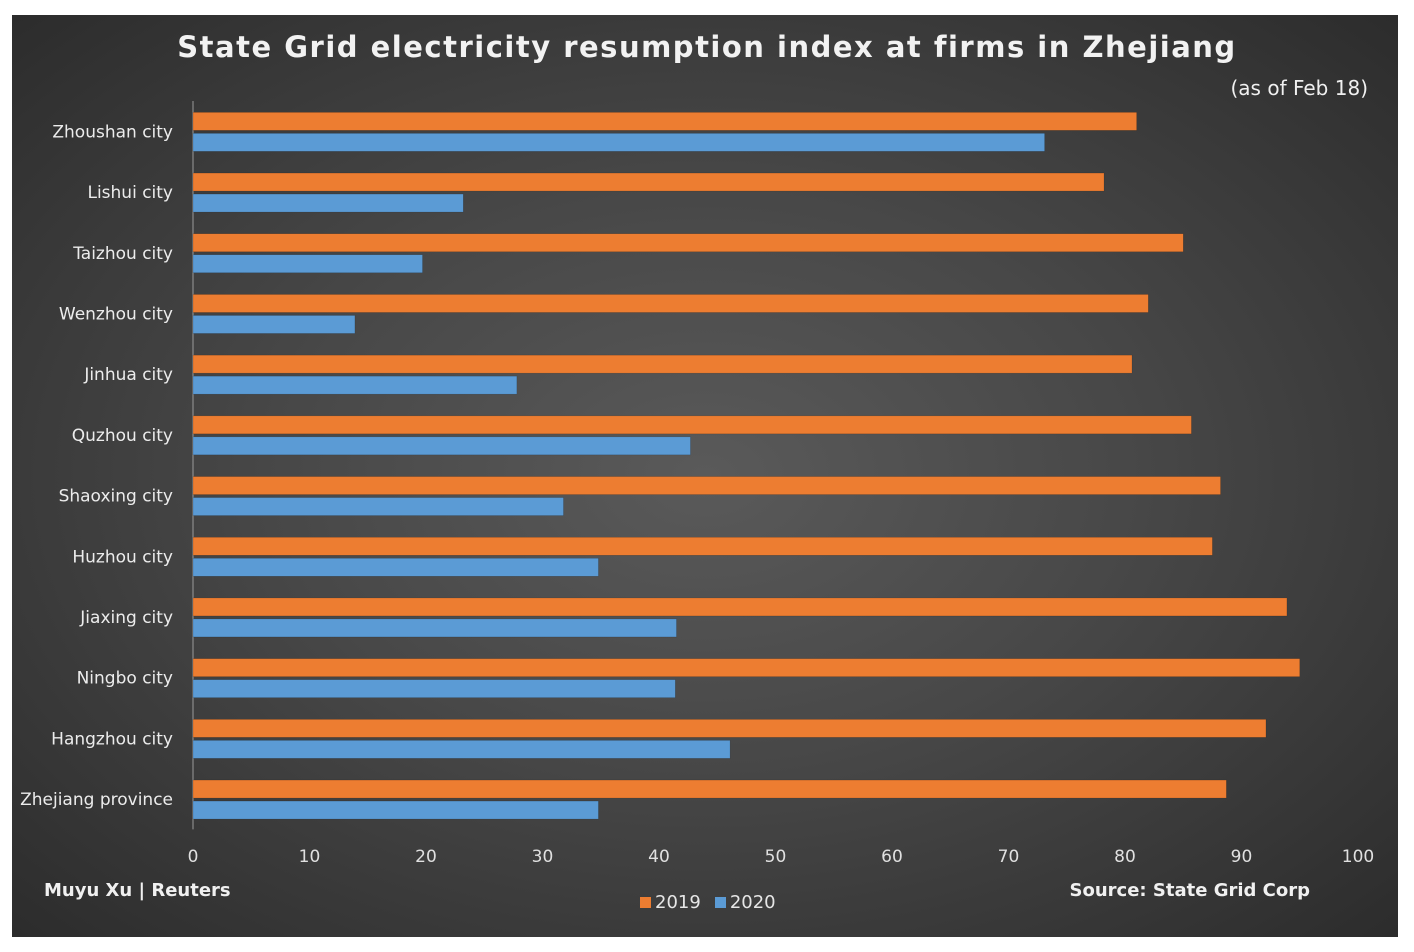 This screenshot has height=952, width=1414. What do you see at coordinates (776, 857) in the screenshot?
I see `x-tick-label: 50` at bounding box center [776, 857].